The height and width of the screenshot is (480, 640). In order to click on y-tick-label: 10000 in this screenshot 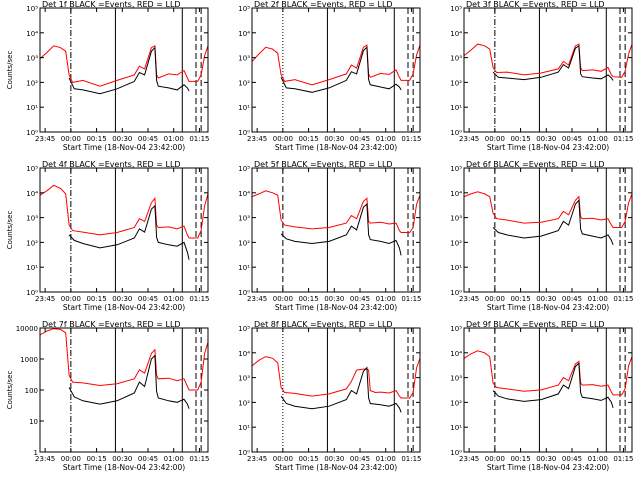, I will do `click(27, 329)`.